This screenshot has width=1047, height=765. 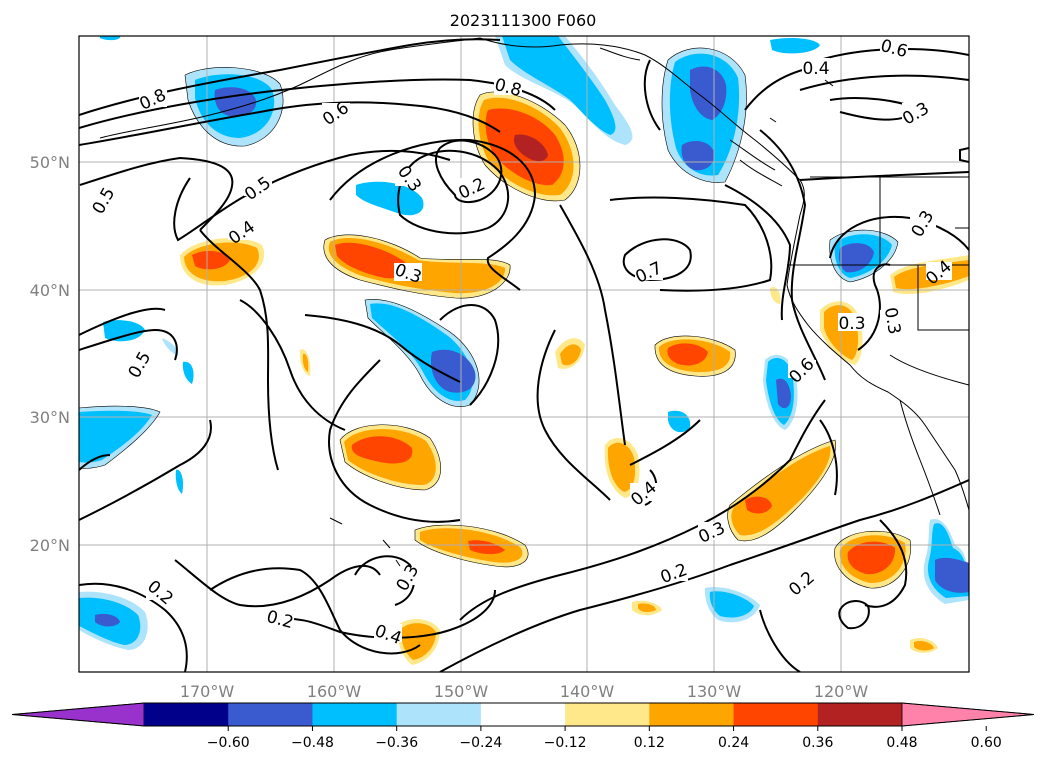 I want to click on colorbar-label: −0.60, so click(x=228, y=743).